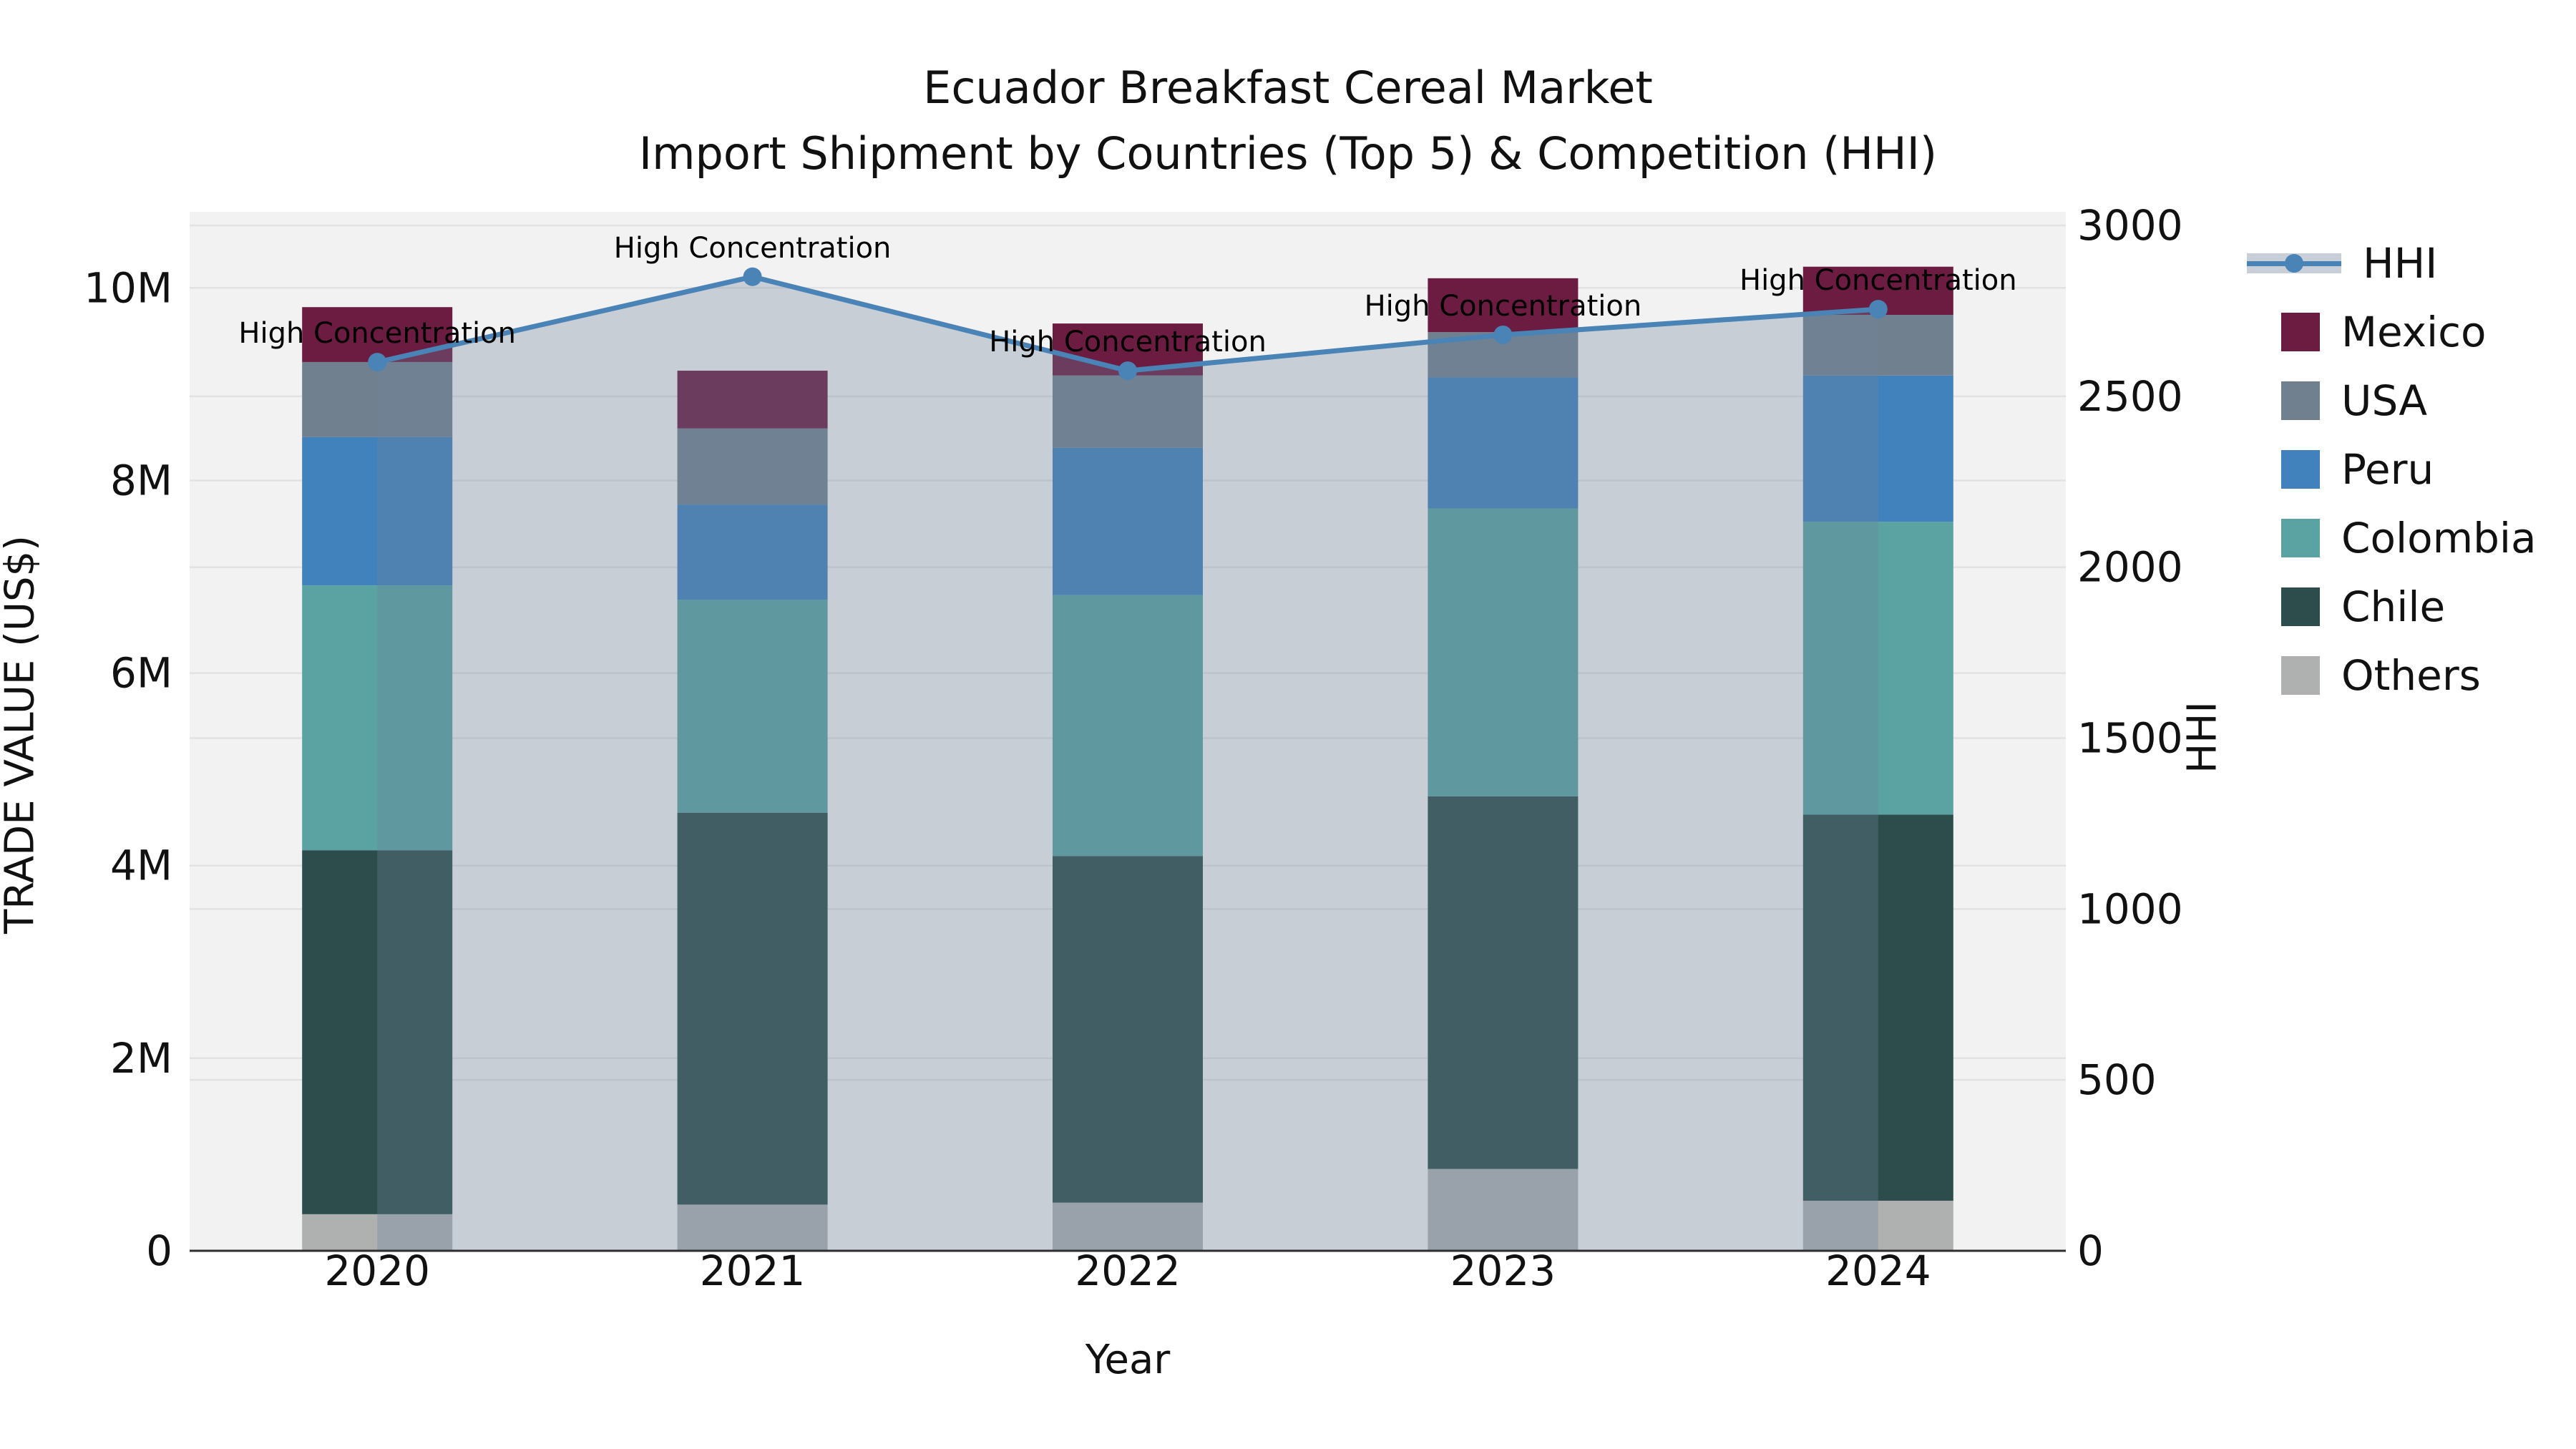 This screenshot has height=1449, width=2576. Describe the element at coordinates (141, 865) in the screenshot. I see `y-left-tick-4M: 4M` at that location.